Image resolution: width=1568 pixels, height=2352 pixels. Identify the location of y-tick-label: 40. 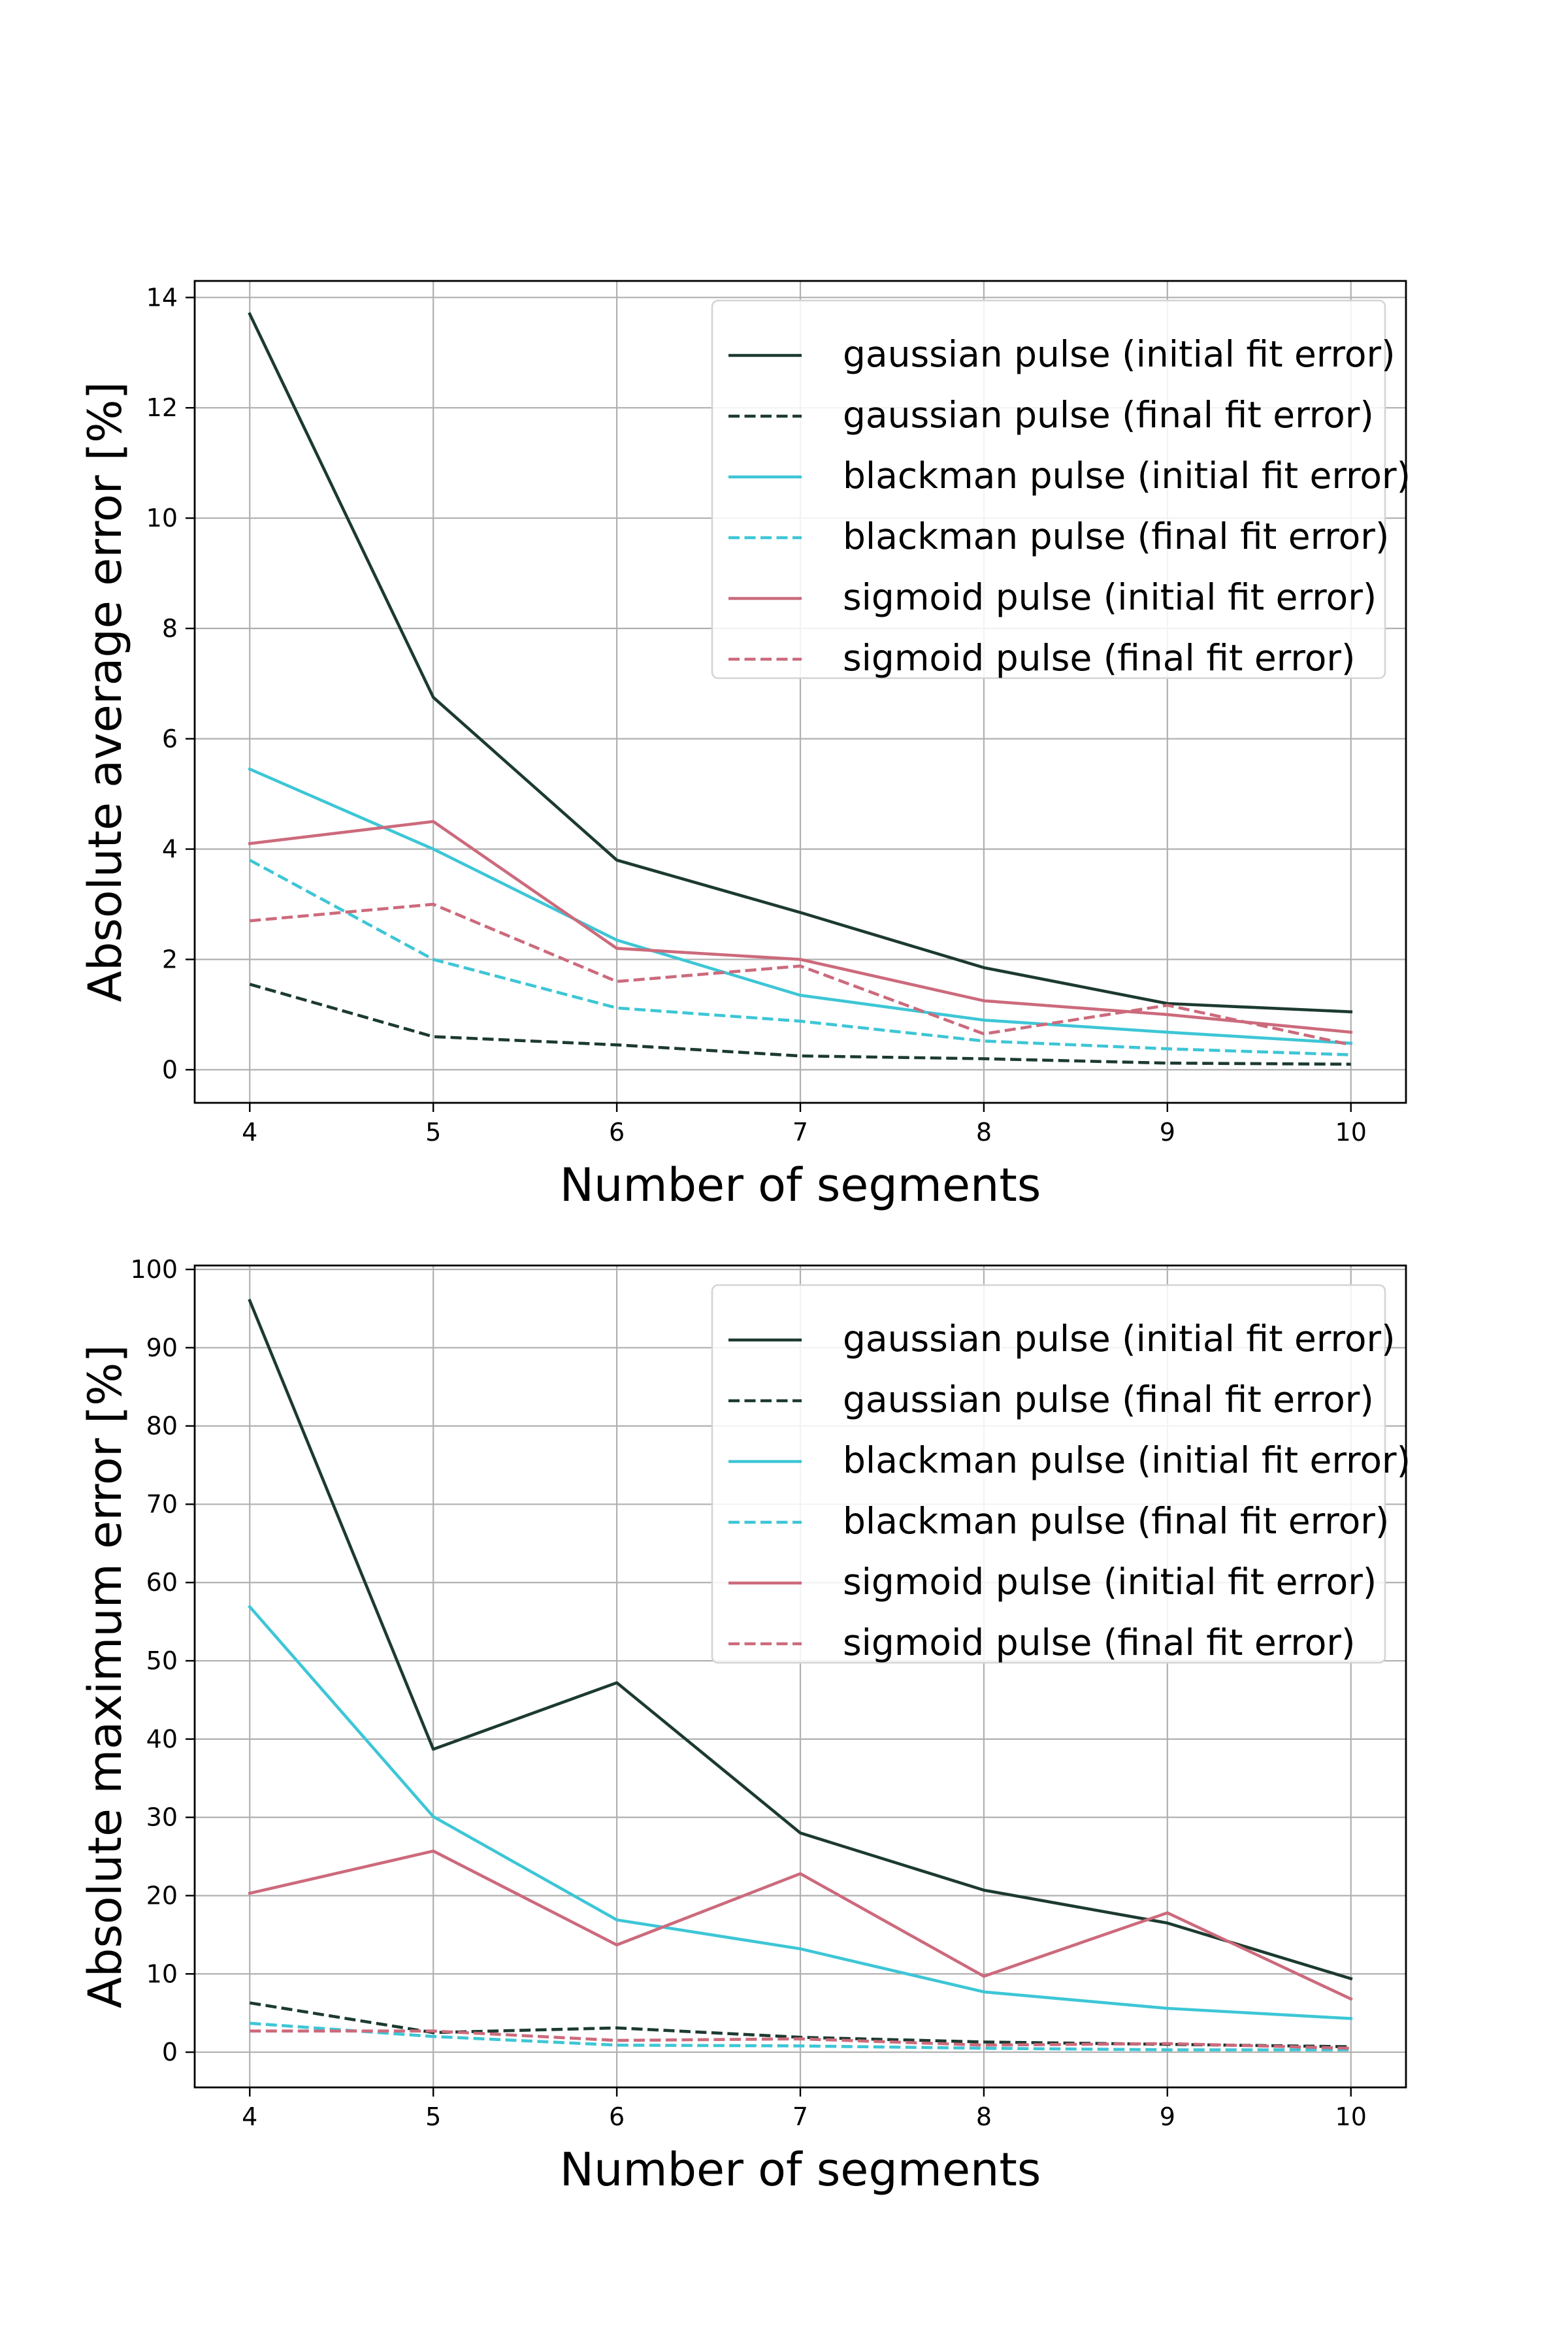
(162, 1739).